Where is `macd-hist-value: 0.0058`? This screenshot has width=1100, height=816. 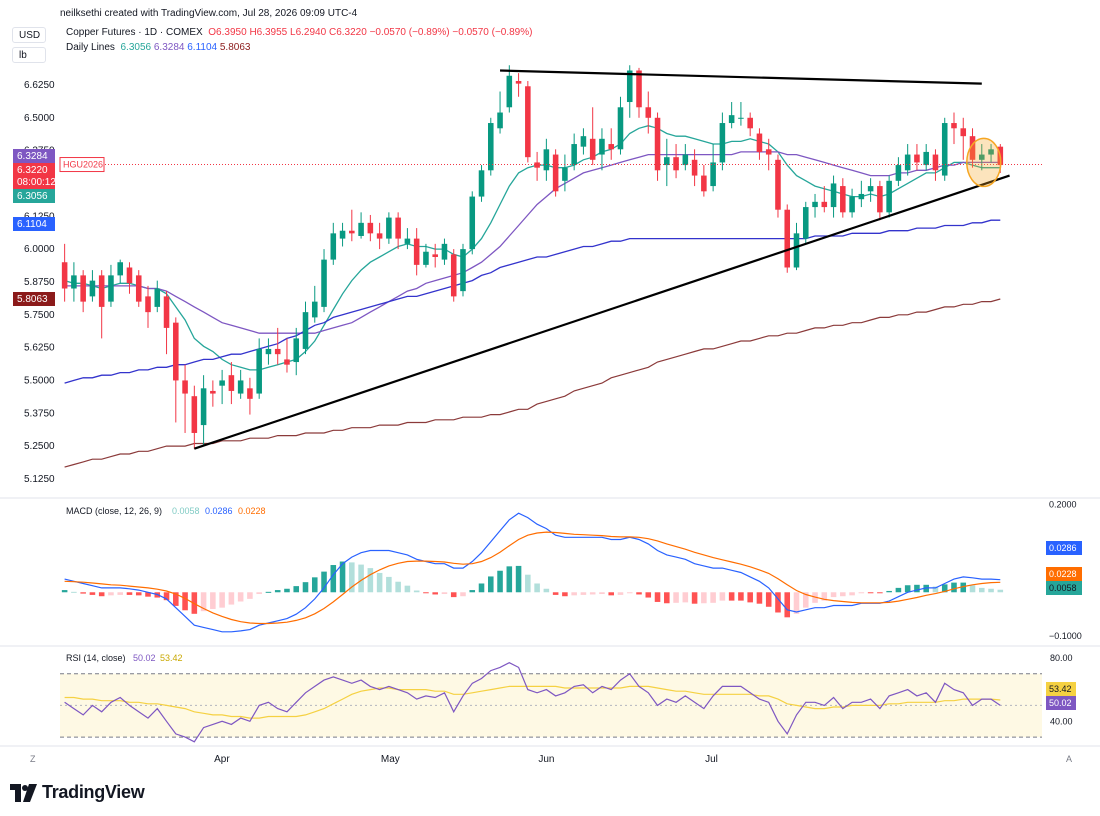
macd-hist-value: 0.0058 is located at coordinates (186, 511).